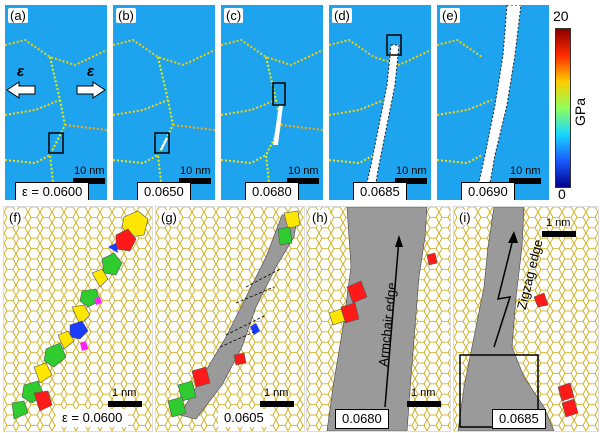 This screenshot has width=600, height=433. I want to click on lattice-f, so click(78, 319).